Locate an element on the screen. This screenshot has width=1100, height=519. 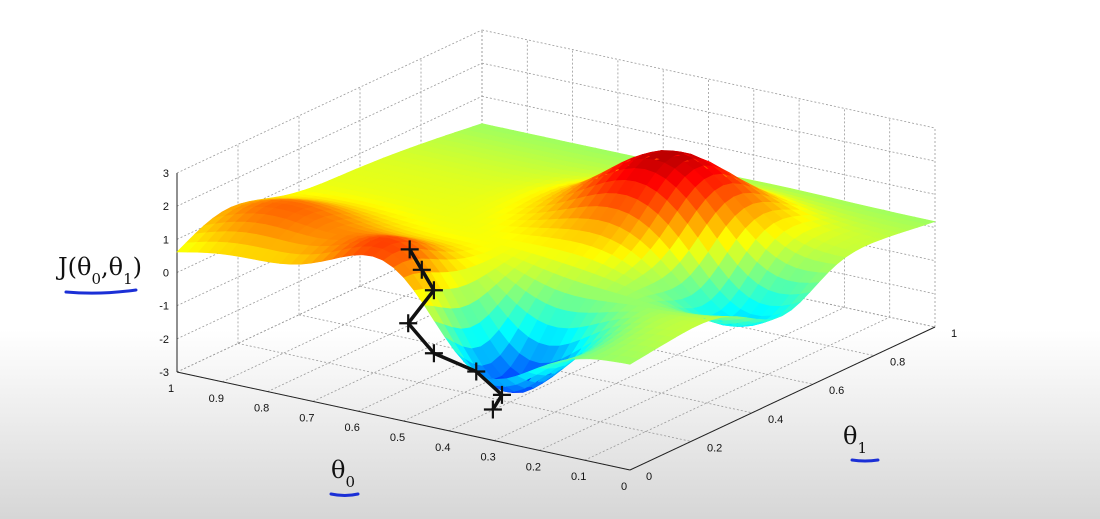
x-tick-label: 0.2 is located at coordinates (533, 467).